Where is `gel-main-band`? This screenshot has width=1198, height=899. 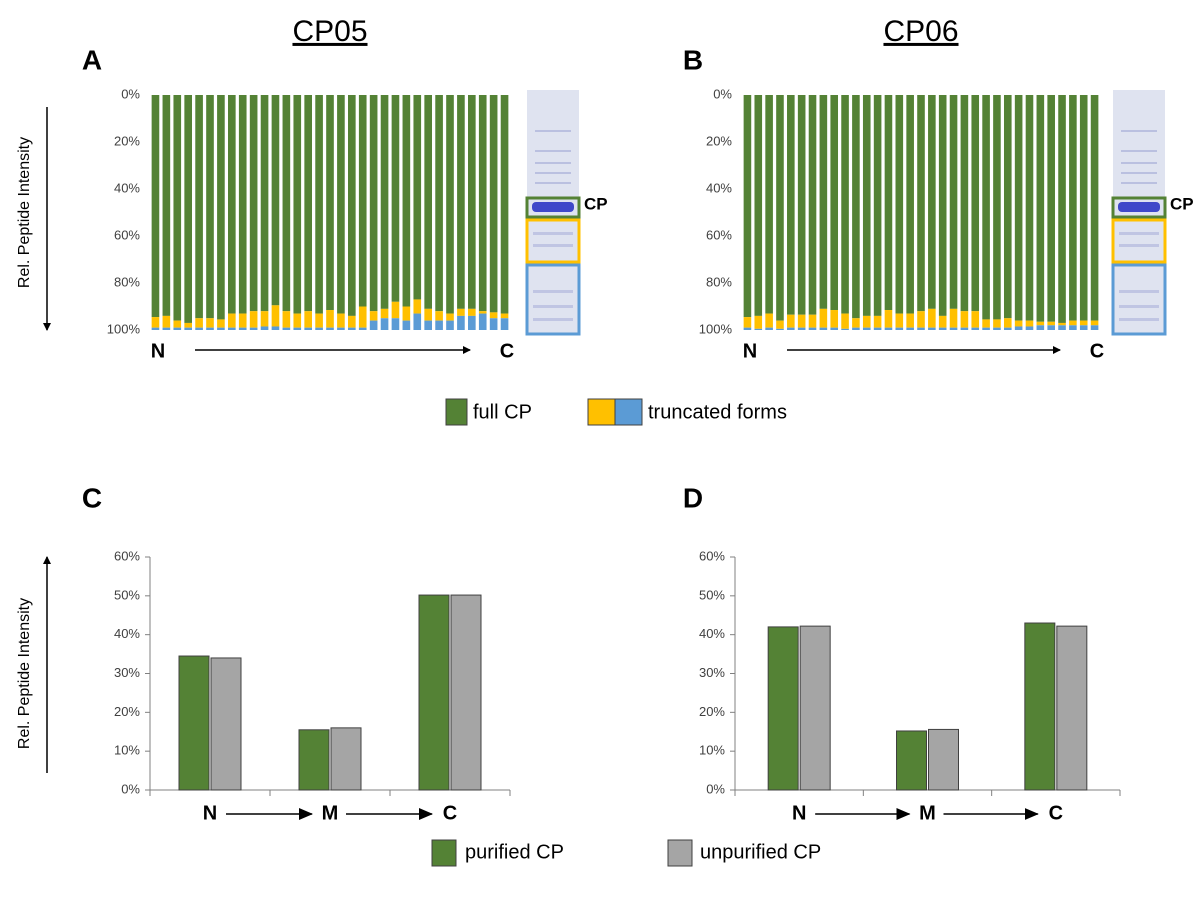 gel-main-band is located at coordinates (1139, 207).